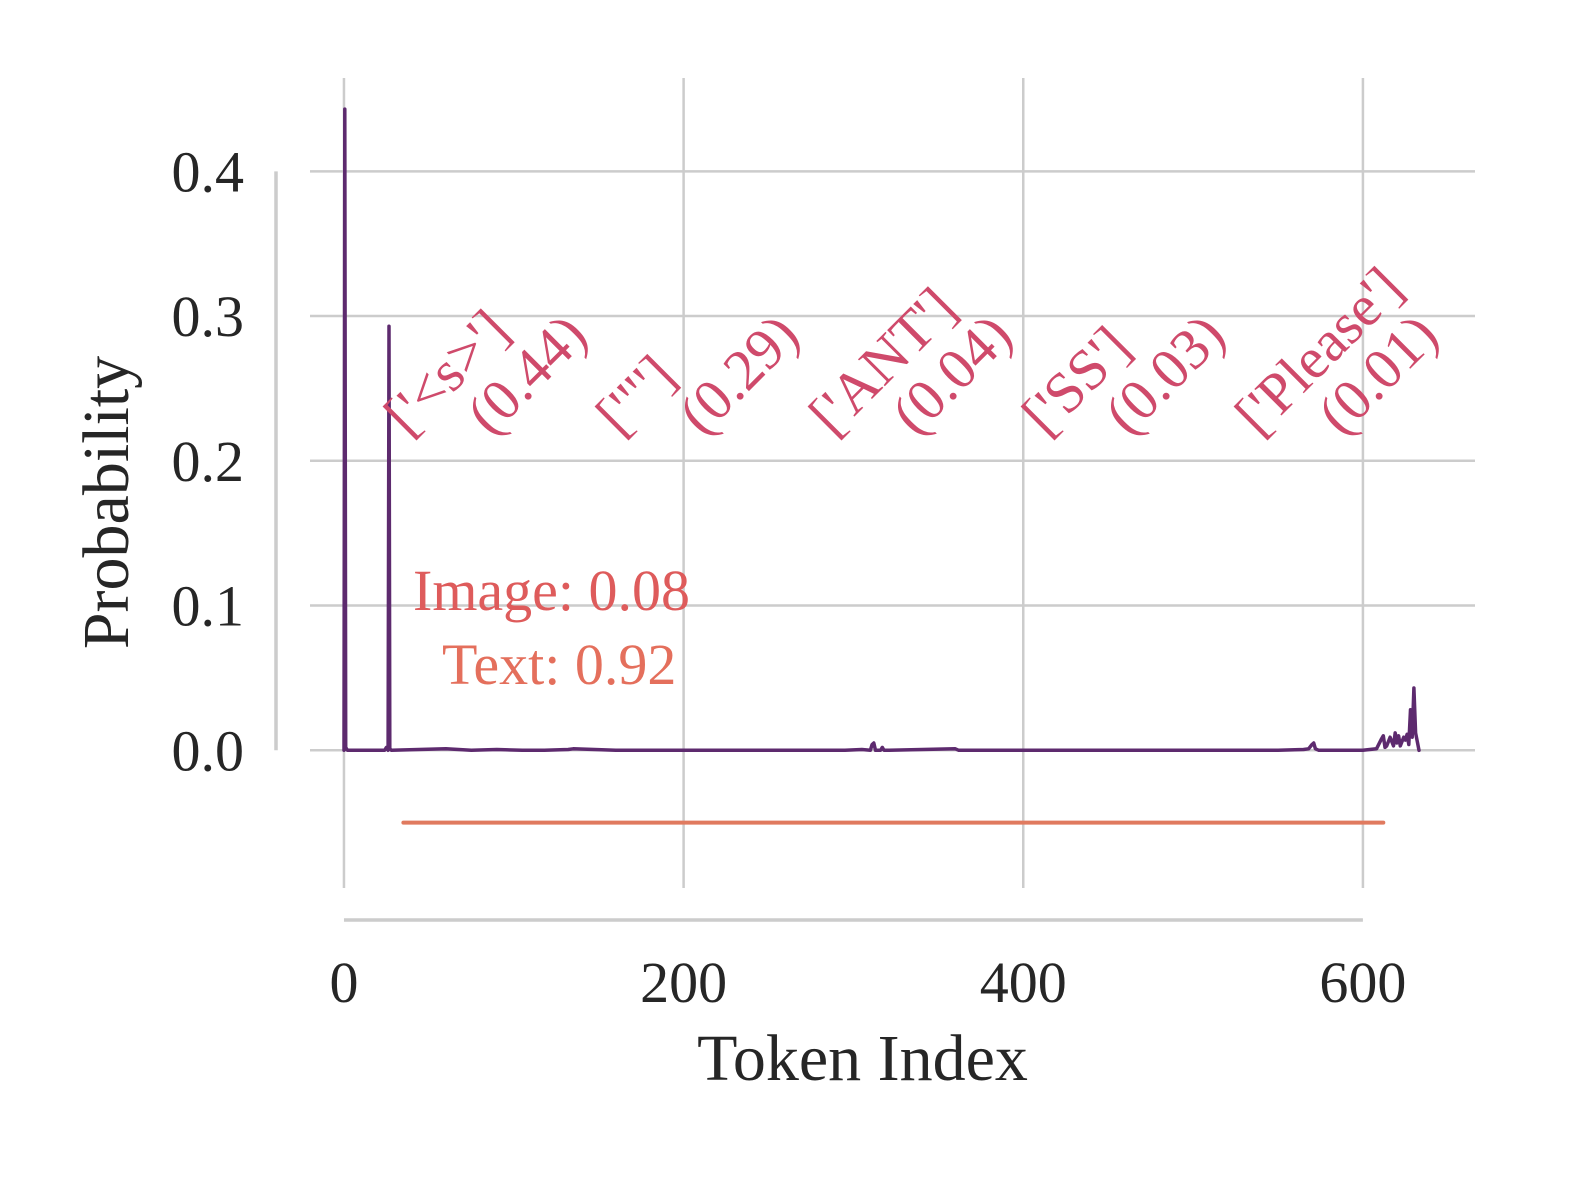 The image size is (1577, 1183). Describe the element at coordinates (1362, 982) in the screenshot. I see `x-tick-label: 600` at that location.